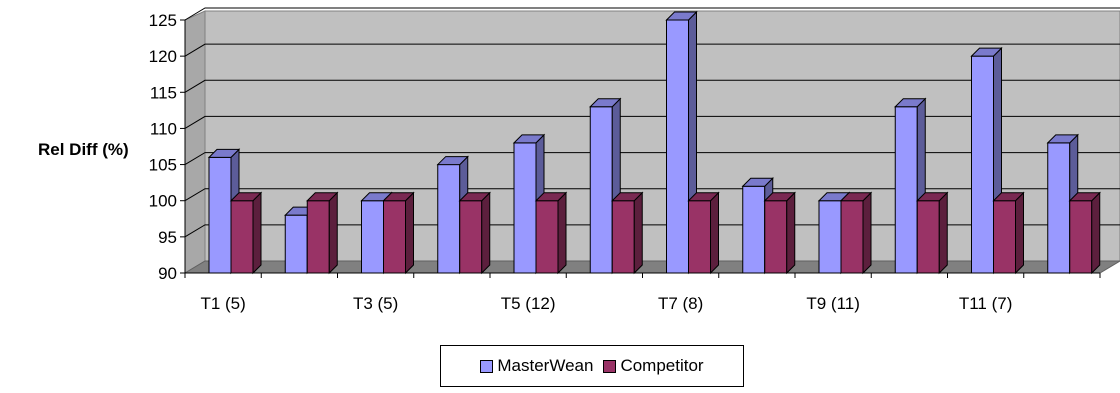  Describe the element at coordinates (220, 215) in the screenshot. I see `bar-masterwean-1-front` at that location.